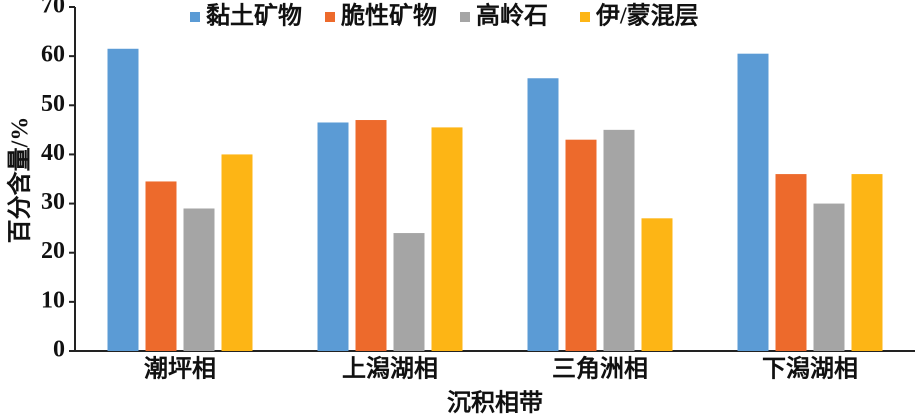  I want to click on y-tick-label: 20, so click(53, 251).